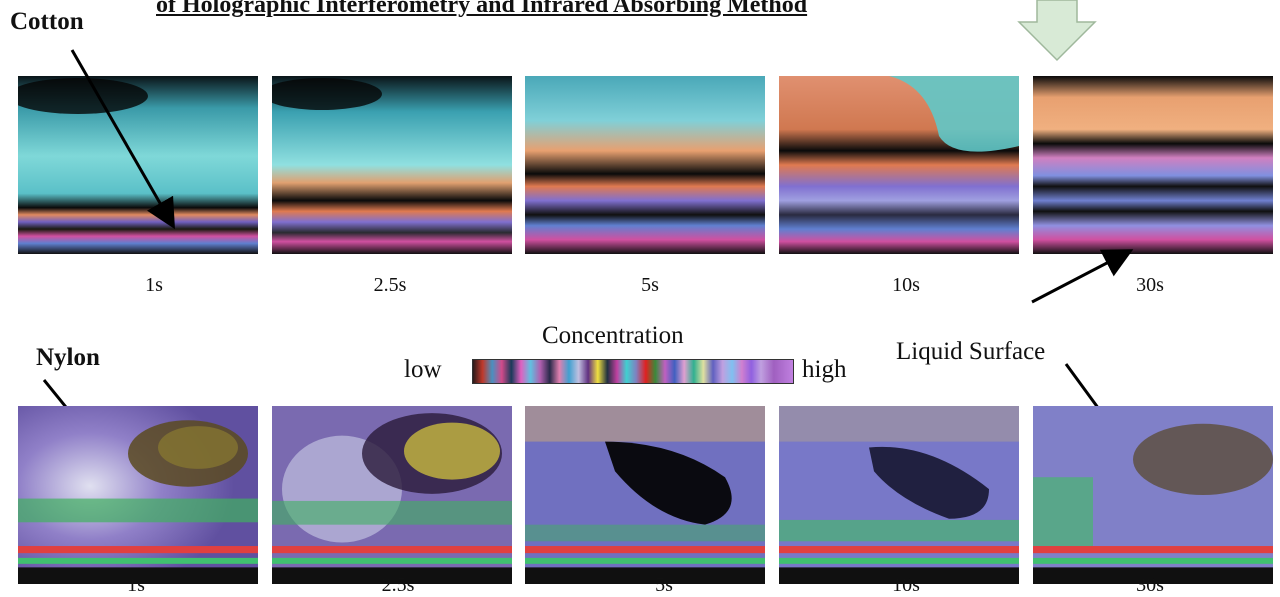 This screenshot has height=597, width=1280. What do you see at coordinates (136, 585) in the screenshot?
I see `nylon-time-1: 1s` at bounding box center [136, 585].